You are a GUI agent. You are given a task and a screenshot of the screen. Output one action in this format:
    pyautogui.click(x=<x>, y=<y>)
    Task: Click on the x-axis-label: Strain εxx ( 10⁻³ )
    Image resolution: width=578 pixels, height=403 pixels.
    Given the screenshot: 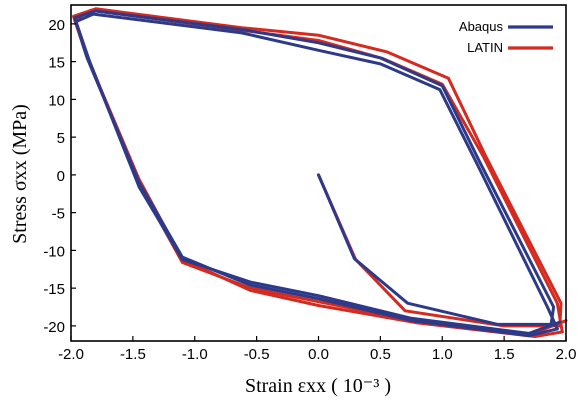 What is the action you would take?
    pyautogui.click(x=318, y=386)
    